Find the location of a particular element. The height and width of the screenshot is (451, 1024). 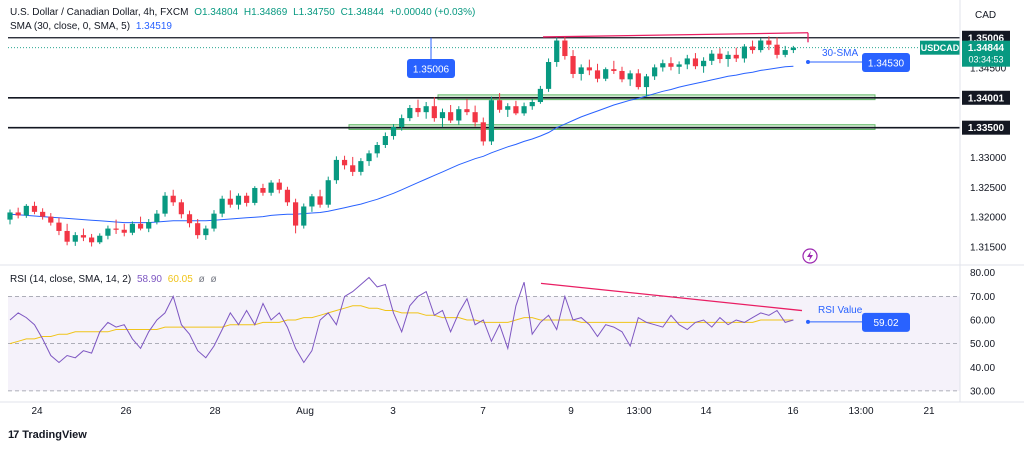

sma-legend: SMA (30, close, 0, SMA, 5) 1.34519 is located at coordinates (92, 26).